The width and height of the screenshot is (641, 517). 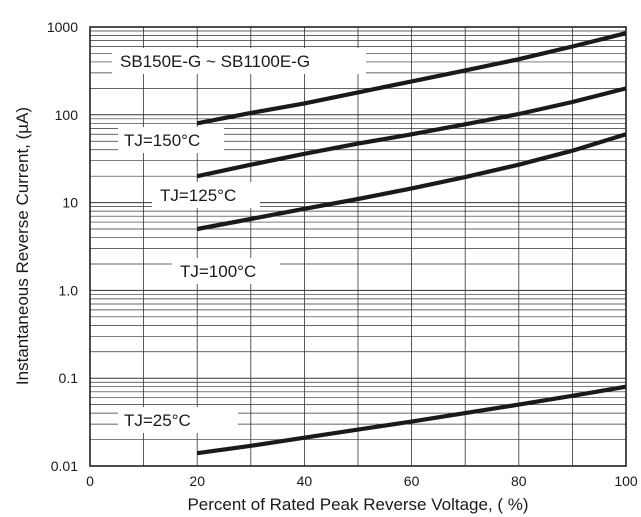 I want to click on annotation-device-range: SB150E-G ~ SB1100E-G, so click(x=239, y=61).